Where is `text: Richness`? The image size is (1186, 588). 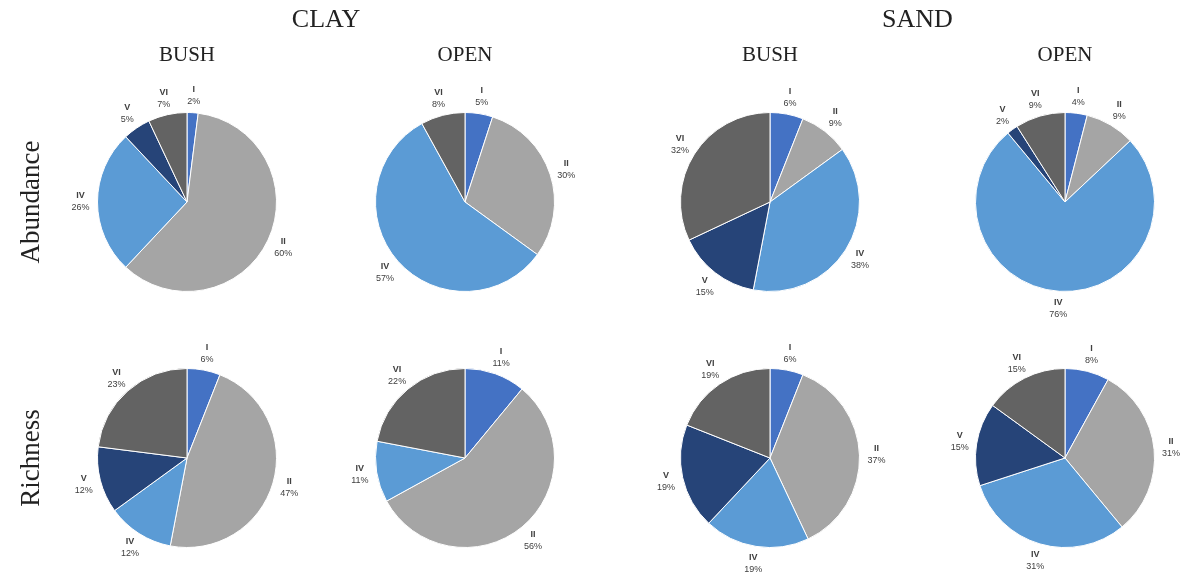 text: Richness is located at coordinates (30, 458).